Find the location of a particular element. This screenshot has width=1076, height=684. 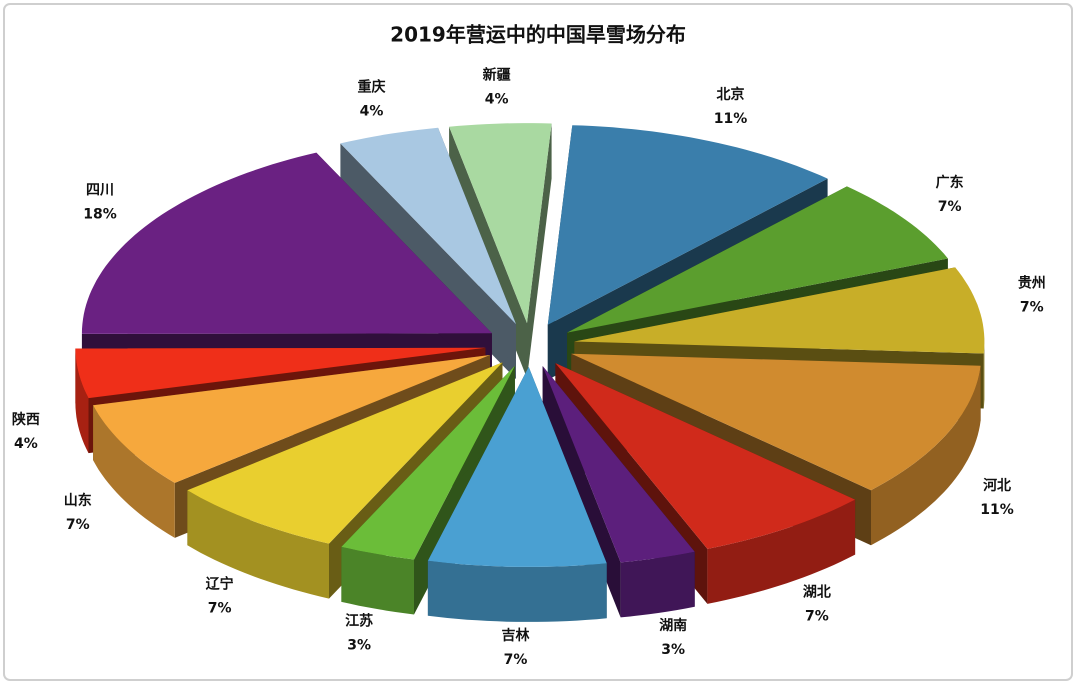

slice-label: 四川 is located at coordinates (100, 191).